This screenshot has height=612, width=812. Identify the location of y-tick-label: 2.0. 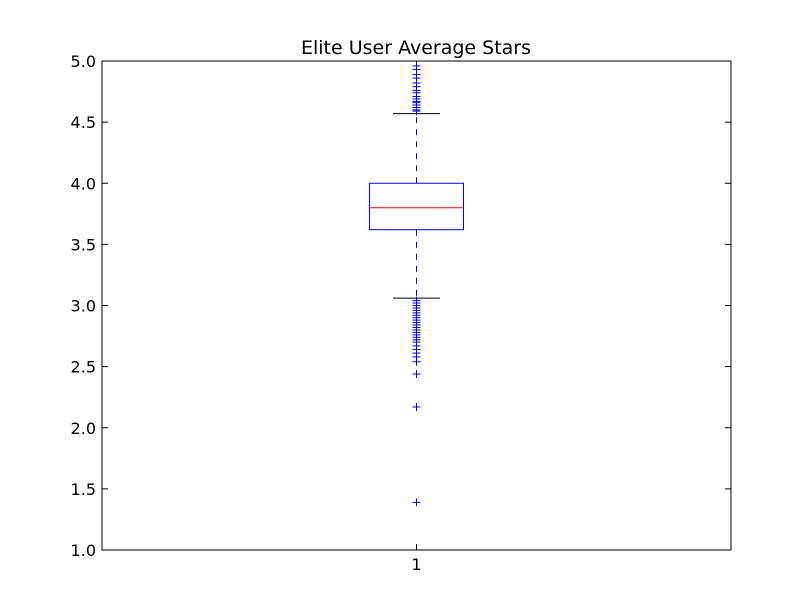
(83, 428).